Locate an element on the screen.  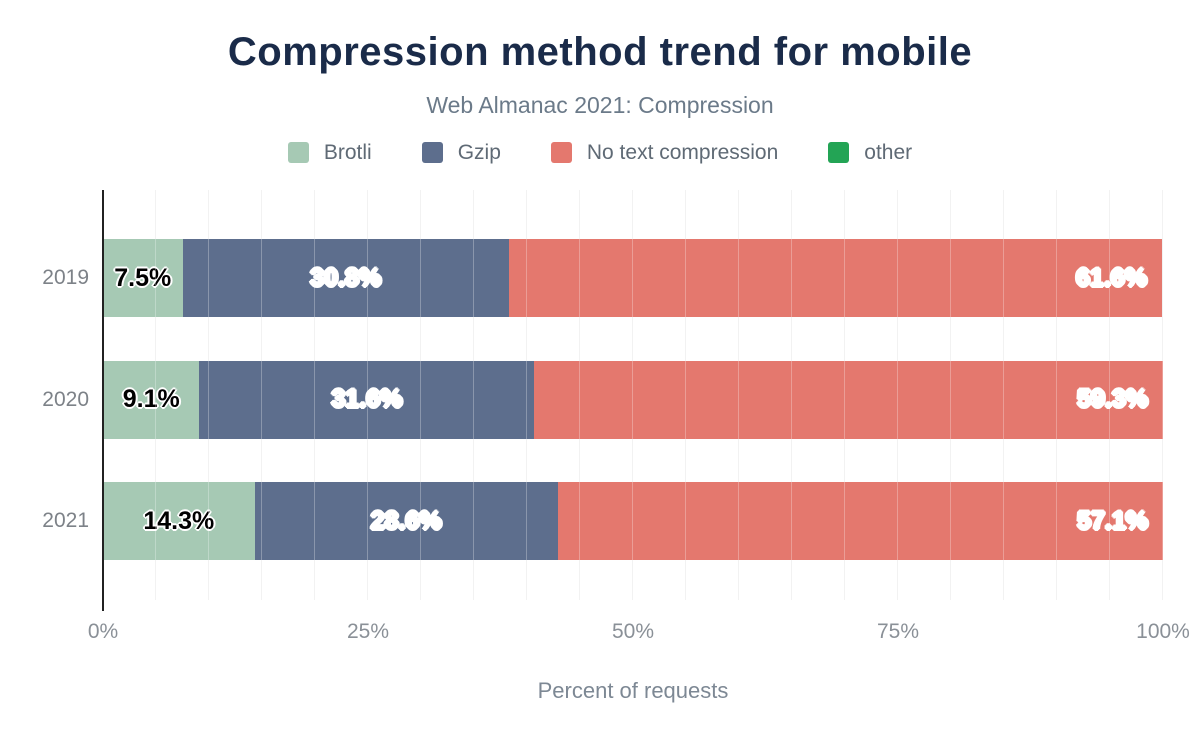
legend-label: Gzip is located at coordinates (479, 152).